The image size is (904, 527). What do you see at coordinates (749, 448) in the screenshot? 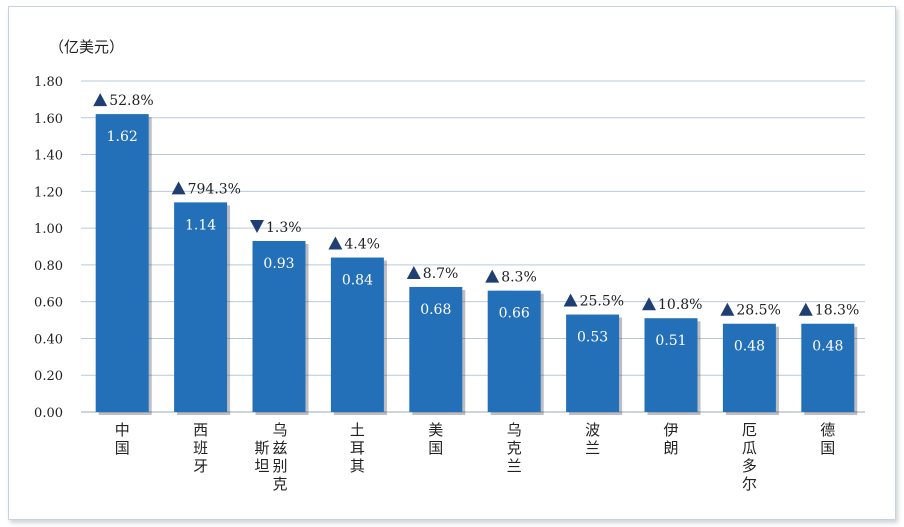
I see `x-category-char: 瓜` at bounding box center [749, 448].